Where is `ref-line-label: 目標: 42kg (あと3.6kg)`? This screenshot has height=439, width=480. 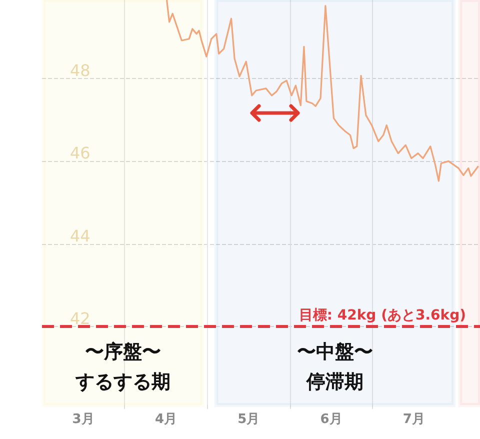 ref-line-label: 目標: 42kg (あと3.6kg) is located at coordinates (382, 315).